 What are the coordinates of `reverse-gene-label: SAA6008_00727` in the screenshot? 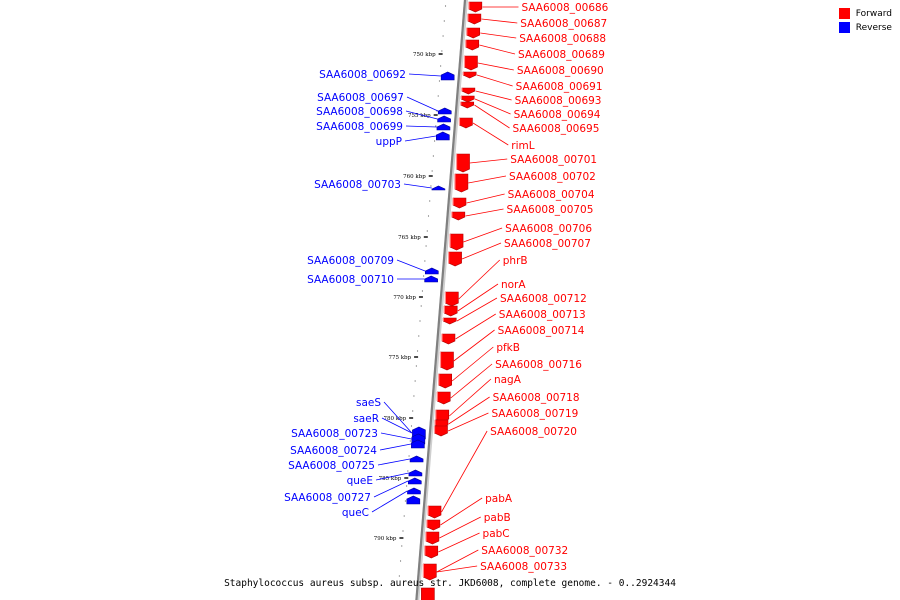 It's located at (327, 498).